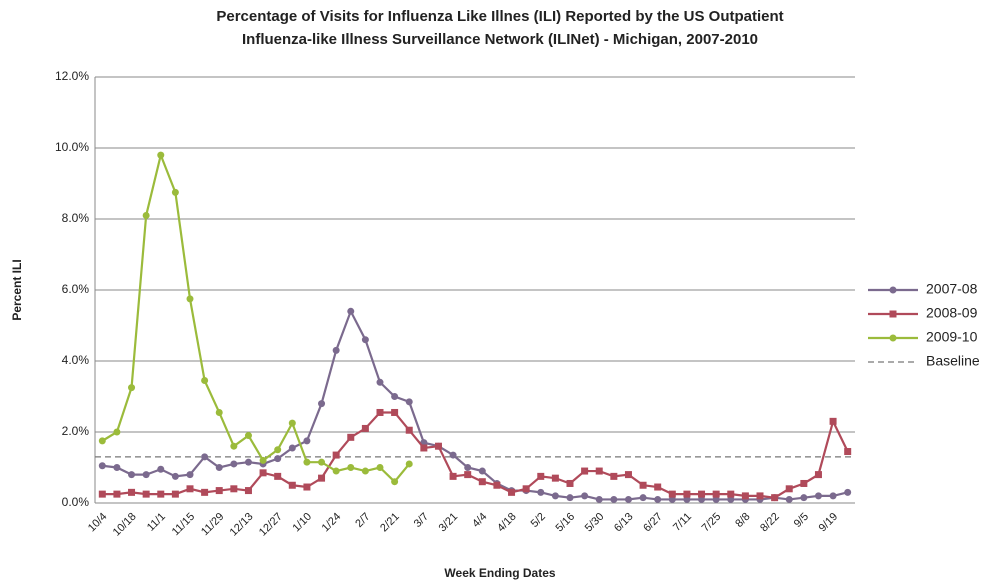 Image resolution: width=1005 pixels, height=588 pixels. What do you see at coordinates (952, 337) in the screenshot?
I see `legend-label: 2009-10` at bounding box center [952, 337].